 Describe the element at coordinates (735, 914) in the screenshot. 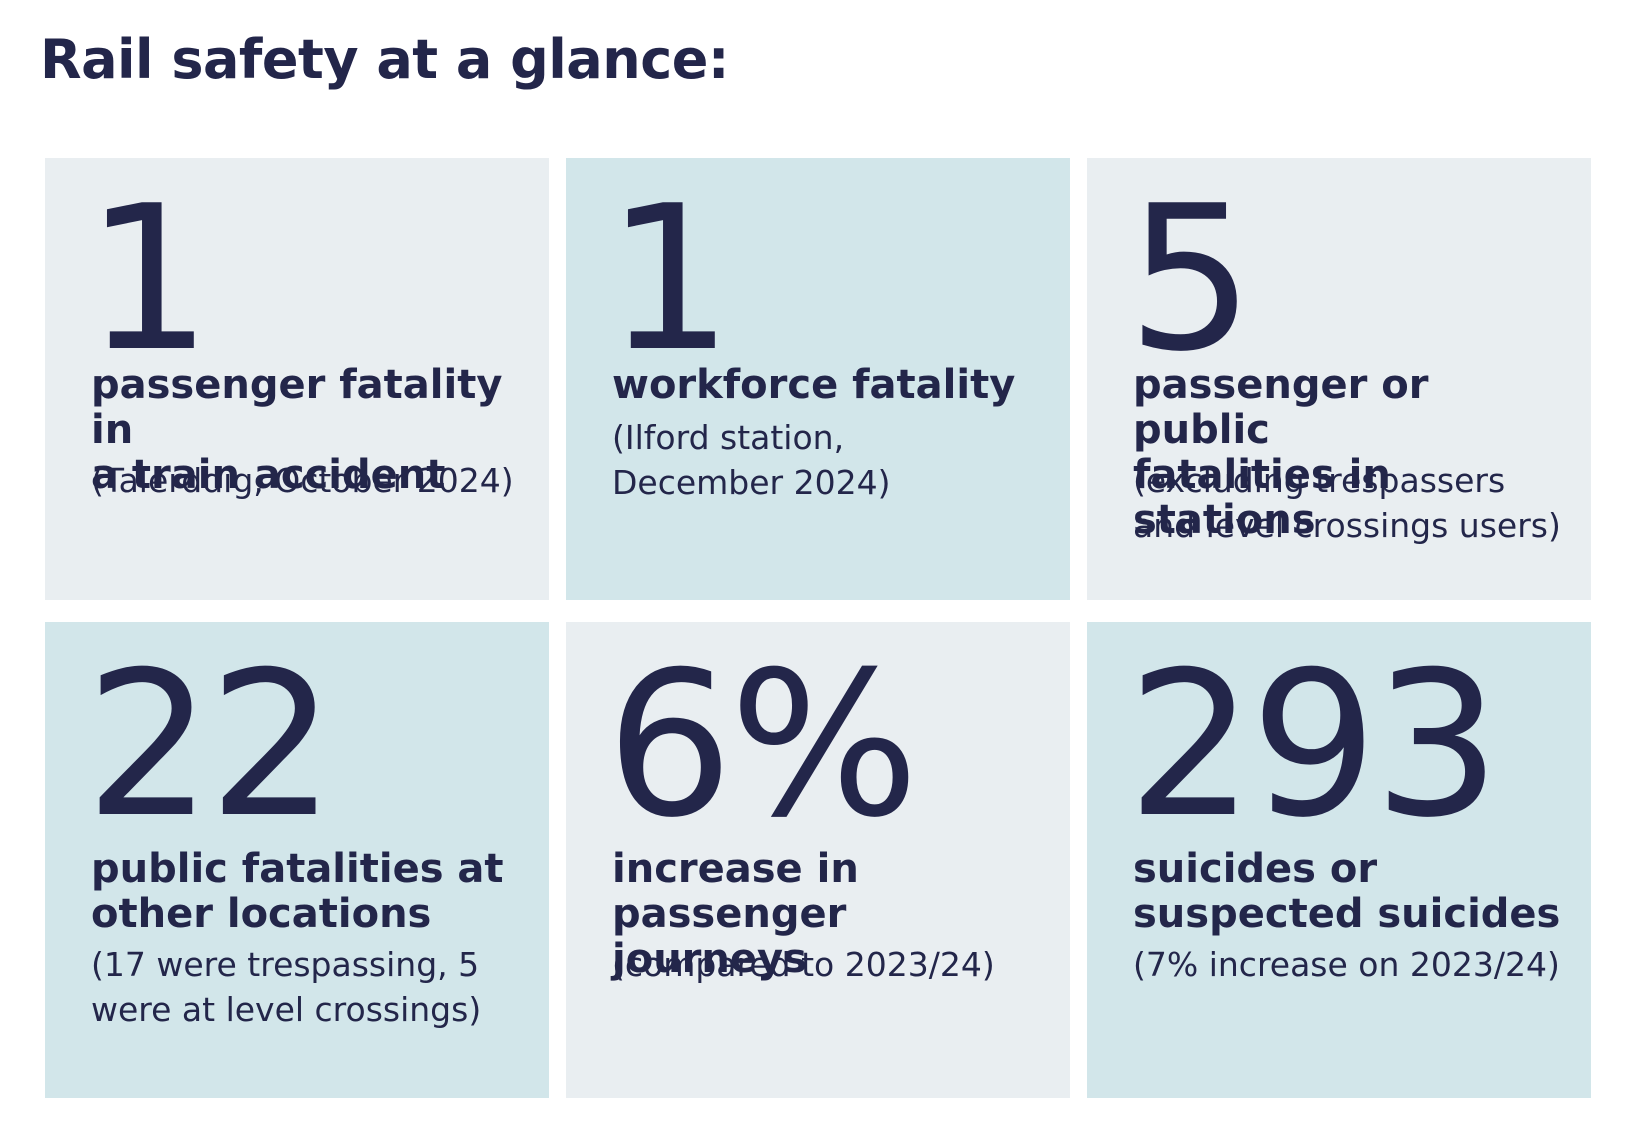

I see `stat-label: increase in passenger journeys` at that location.